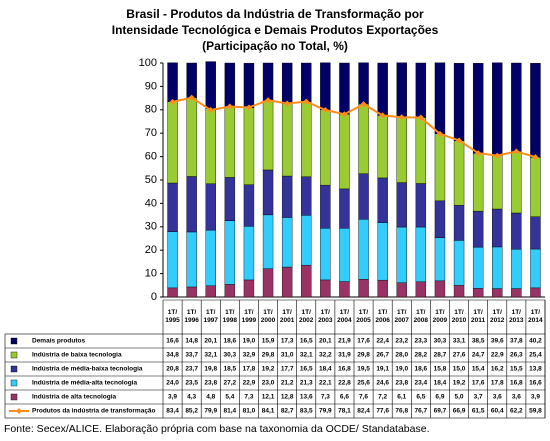 This screenshot has width=550, height=441. I want to click on legend-label: Indústria de baixa tecnologia, so click(77, 355).